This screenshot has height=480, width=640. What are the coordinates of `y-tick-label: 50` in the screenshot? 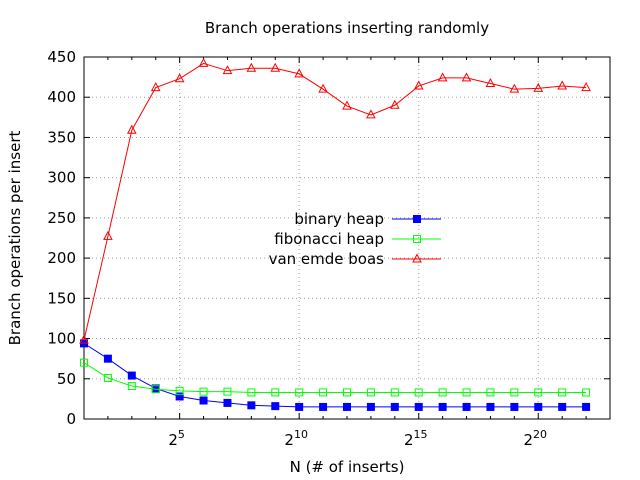 It's located at (66, 379).